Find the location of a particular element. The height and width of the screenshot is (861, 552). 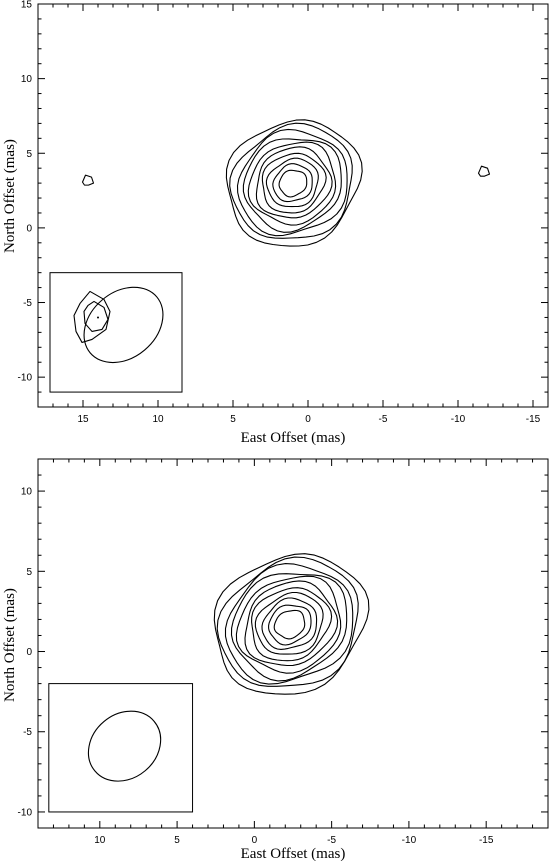

inset-core-marker is located at coordinates (98, 317).